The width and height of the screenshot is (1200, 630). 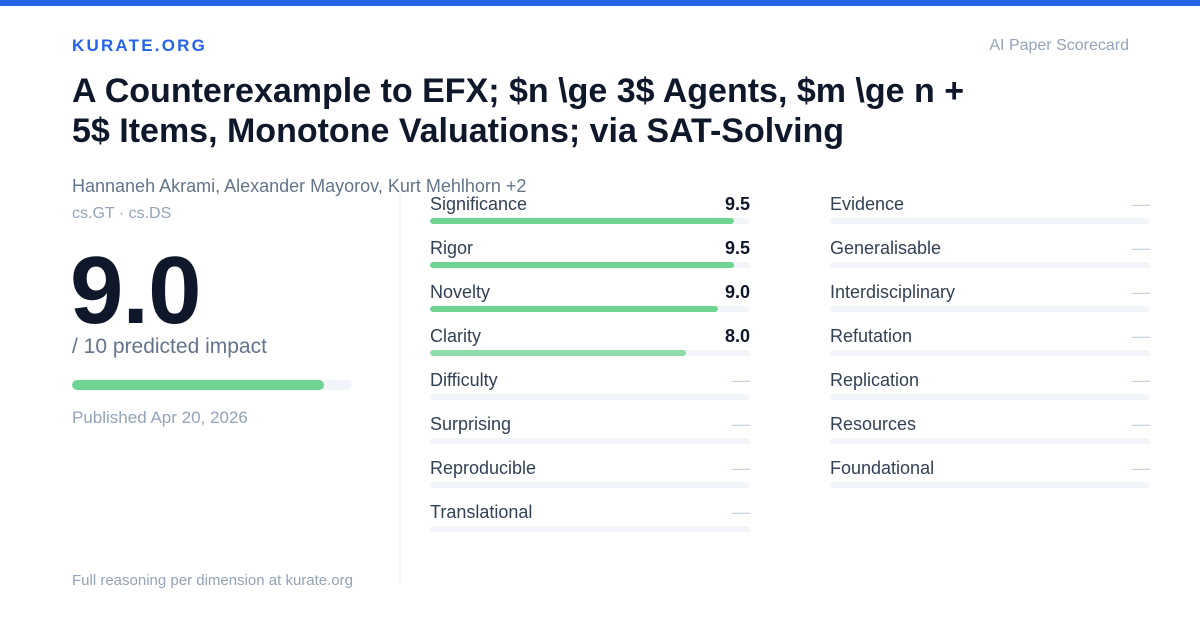 I want to click on dimension-row-clarity: Clarity 8.0, so click(x=590, y=347).